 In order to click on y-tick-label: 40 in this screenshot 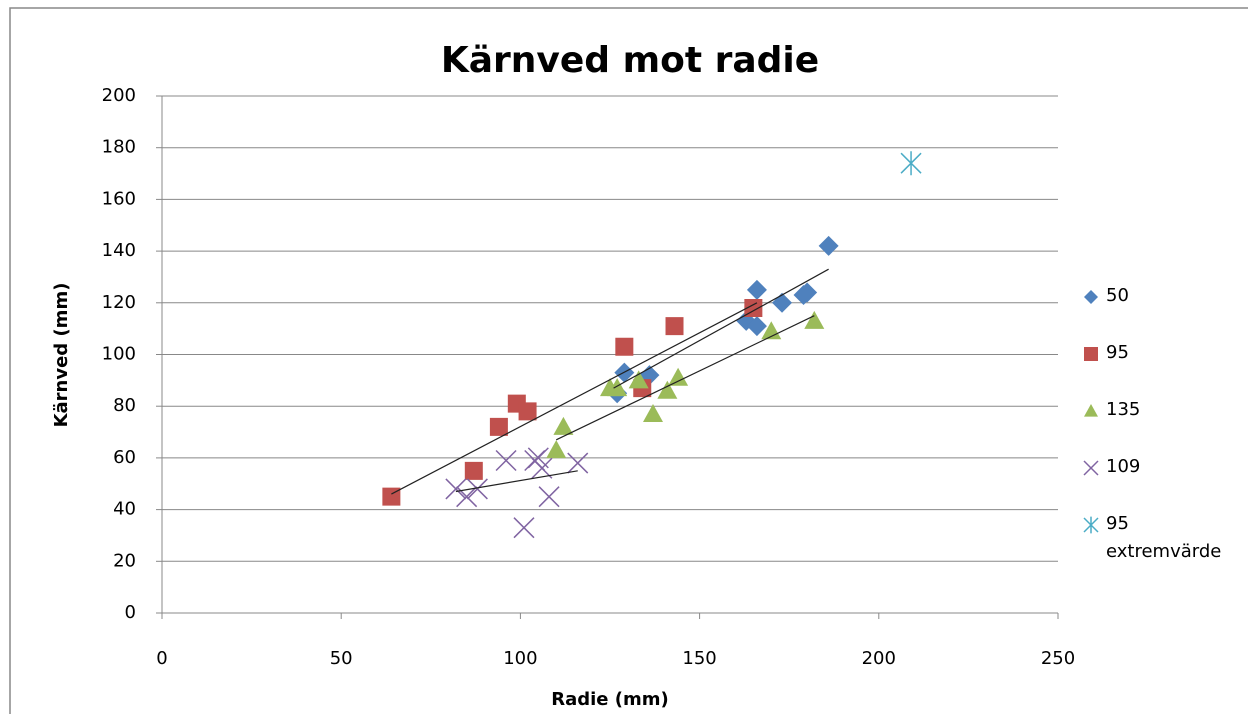, I will do `click(124, 509)`.